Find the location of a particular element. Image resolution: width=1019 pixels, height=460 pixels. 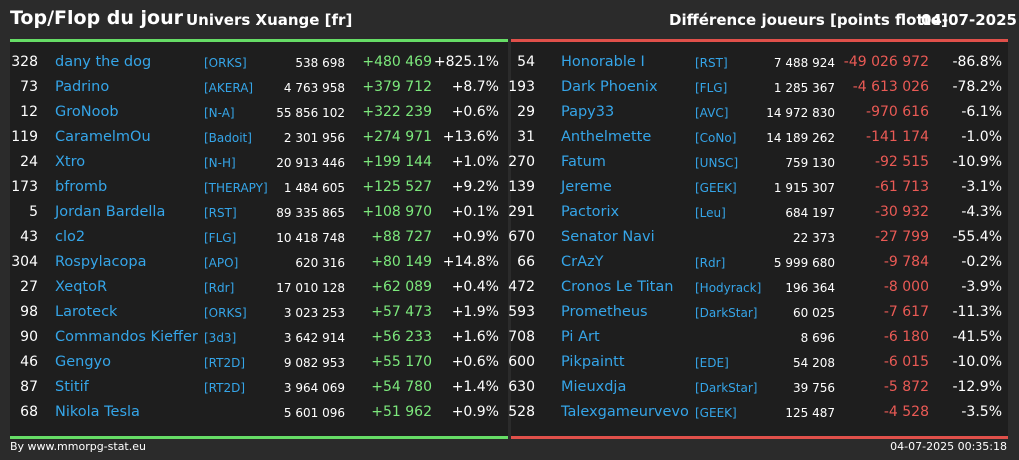

flop-row: 670 Senator Navi 22 373 -27 799 -55.4% is located at coordinates (758, 237).